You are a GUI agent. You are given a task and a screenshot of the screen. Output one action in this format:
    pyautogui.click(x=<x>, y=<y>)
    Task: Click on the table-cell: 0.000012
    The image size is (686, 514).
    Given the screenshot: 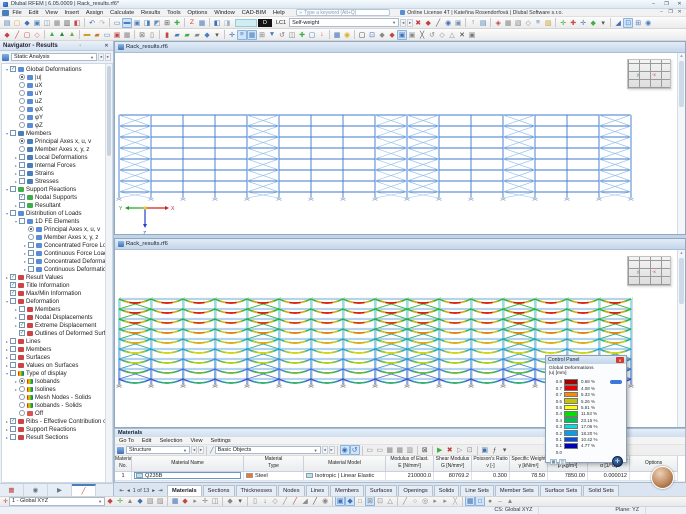 What is the action you would take?
    pyautogui.click(x=609, y=476)
    